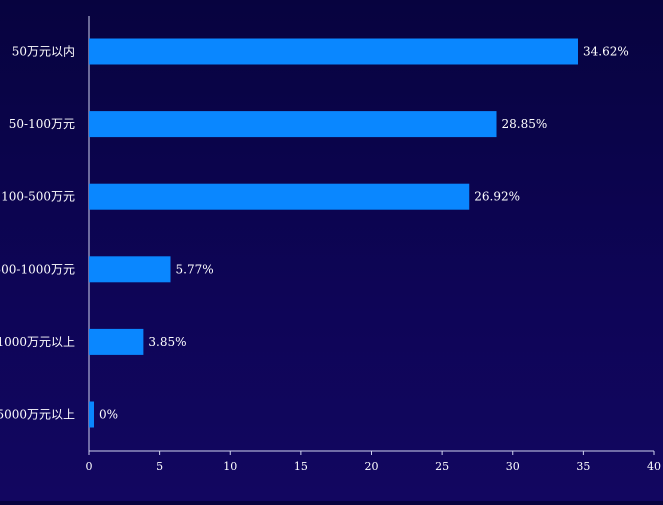  I want to click on value-label: 34.62%, so click(606, 52).